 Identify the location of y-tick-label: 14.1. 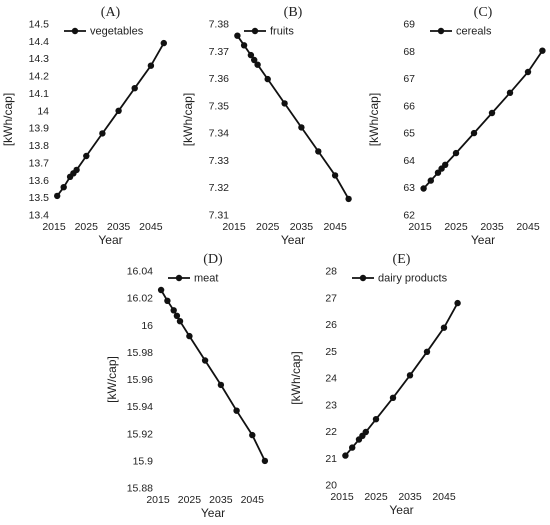
(39, 94).